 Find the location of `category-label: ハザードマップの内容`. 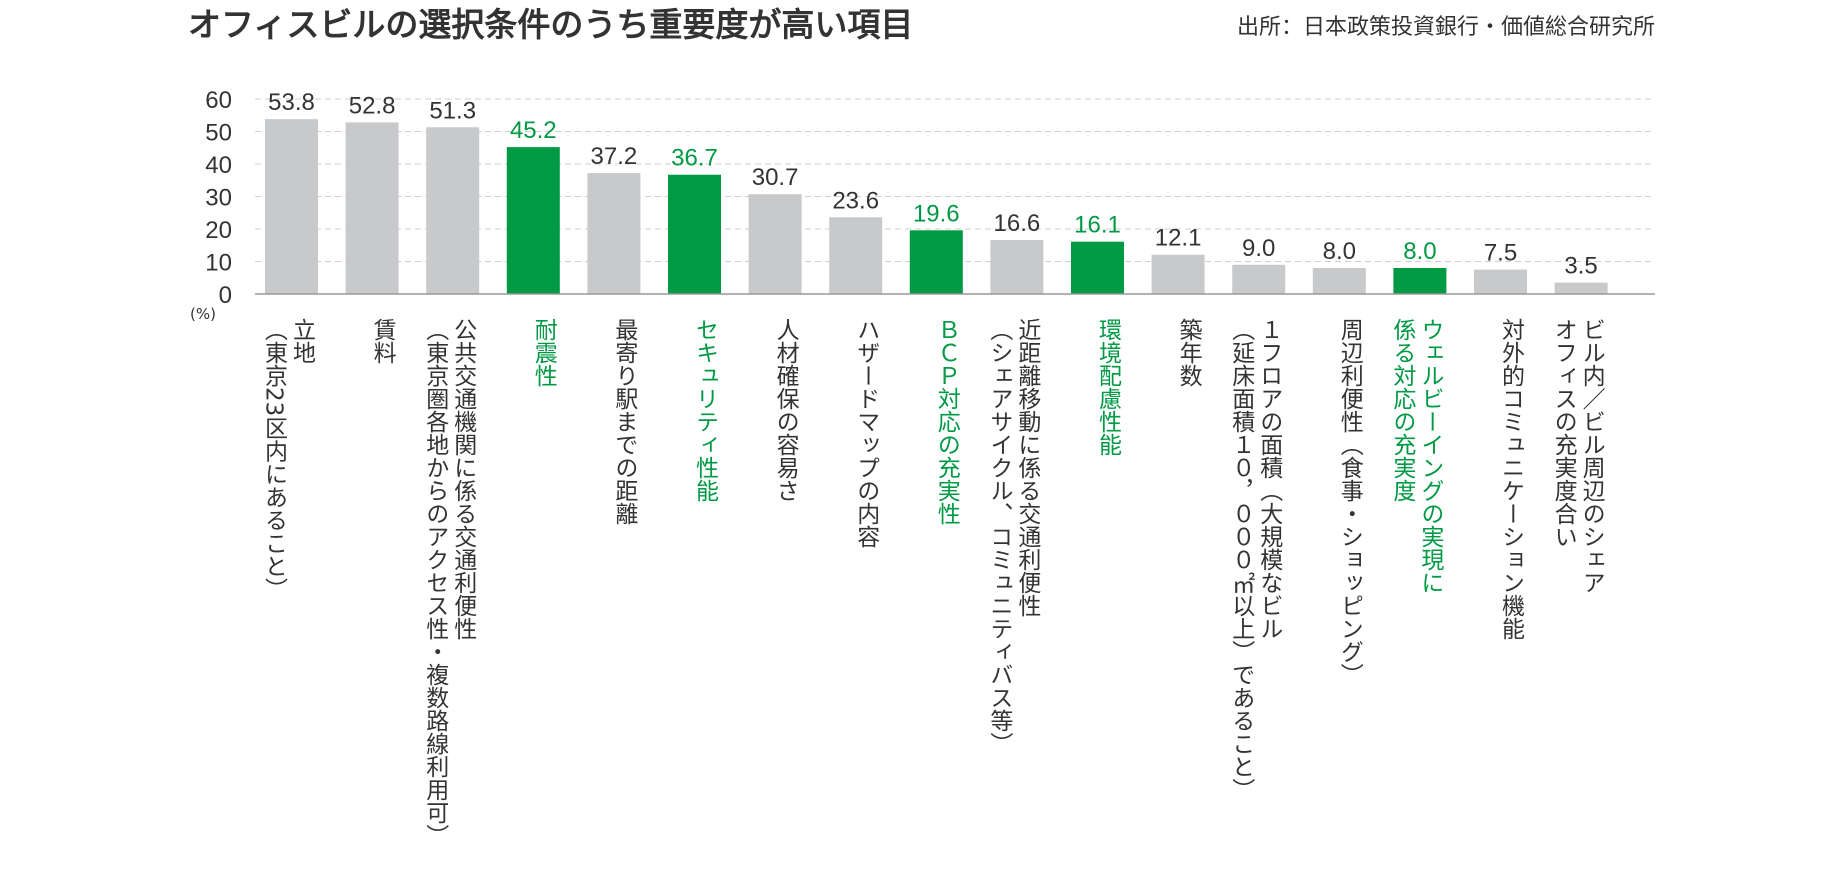

category-label: ハザードマップの内容 is located at coordinates (867, 433).